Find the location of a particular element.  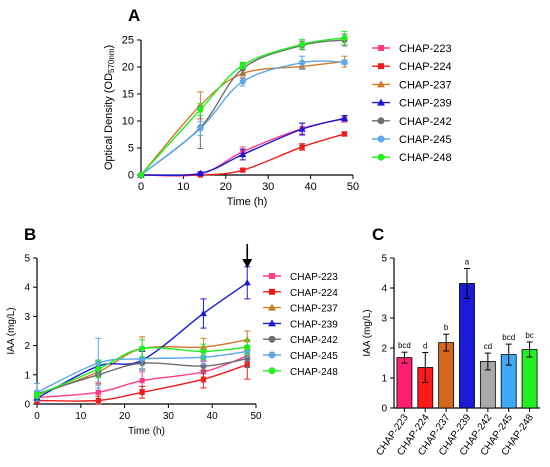

y-tick-label: 10 is located at coordinates (128, 122).